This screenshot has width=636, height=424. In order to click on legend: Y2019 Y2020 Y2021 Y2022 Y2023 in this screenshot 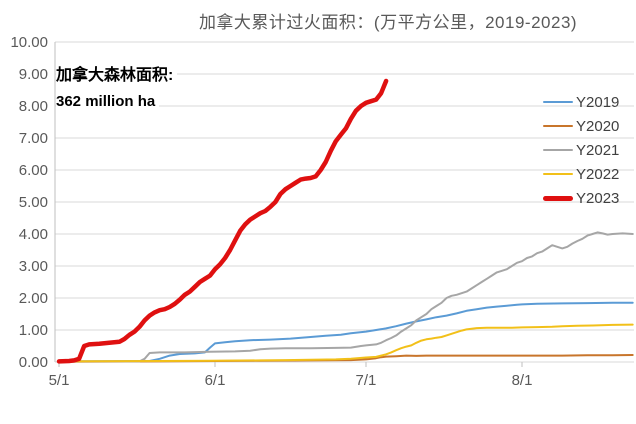, I will do `click(581, 150)`.